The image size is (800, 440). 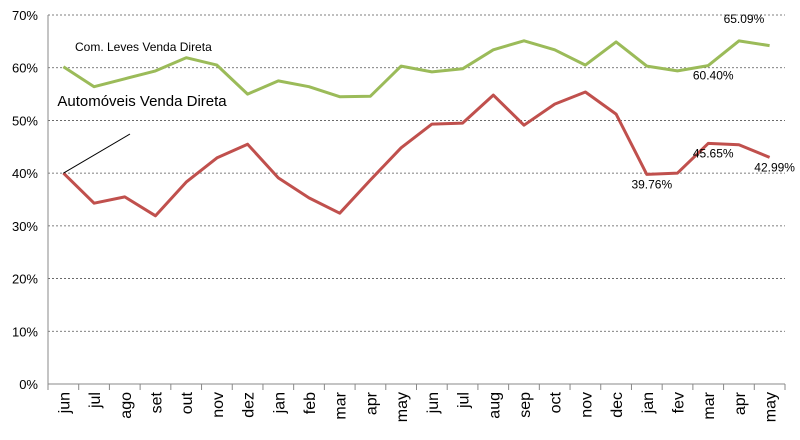 I want to click on data-label: 45.65%, so click(x=713, y=153).